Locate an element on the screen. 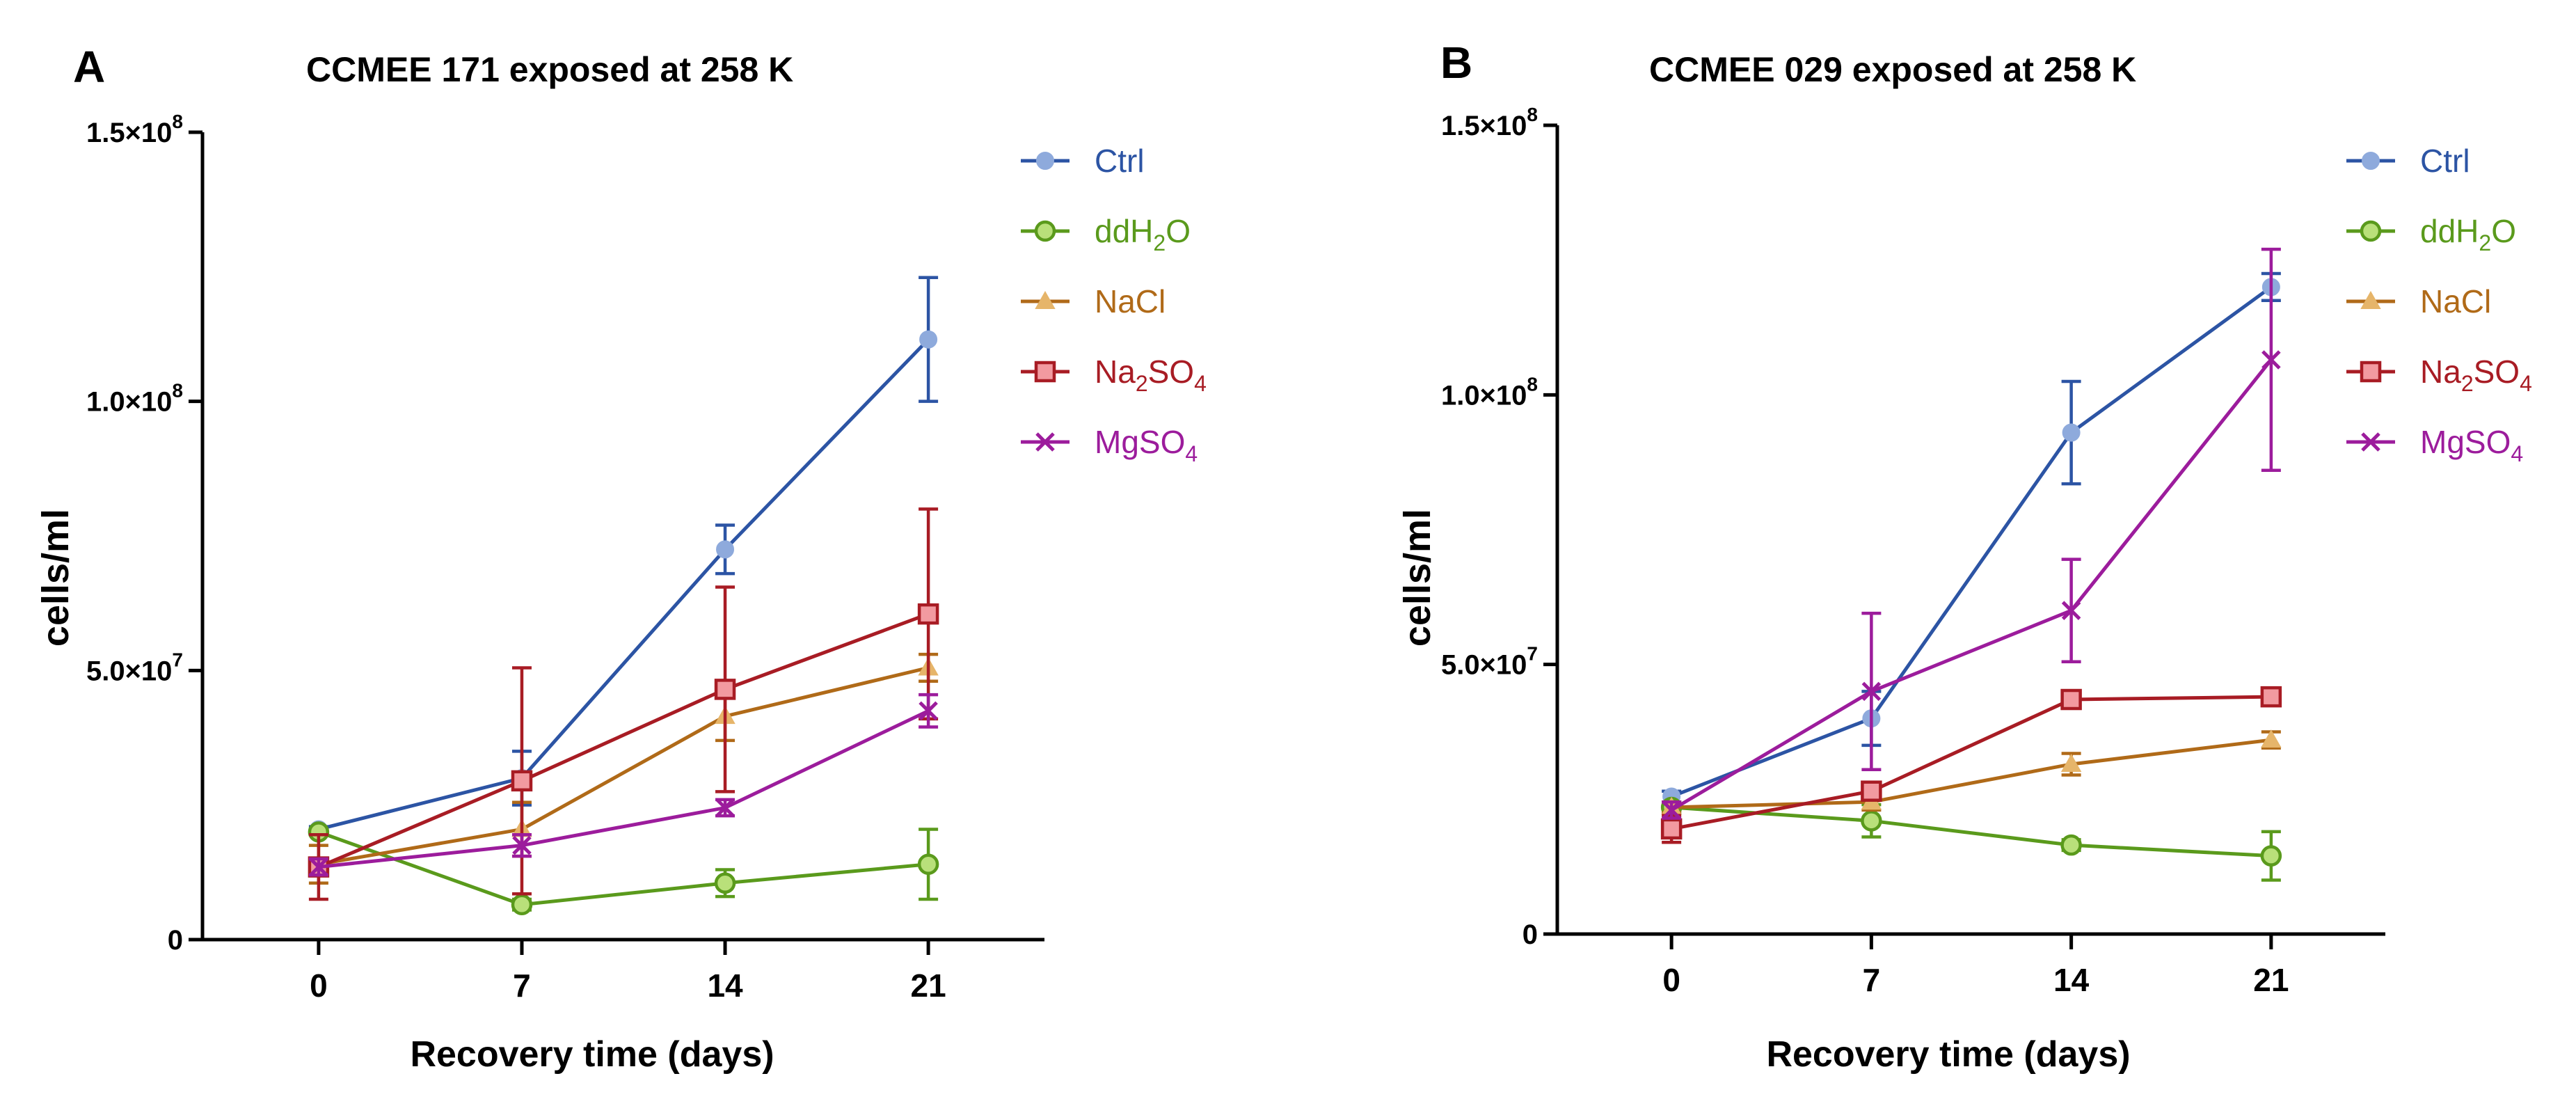 The height and width of the screenshot is (1099, 2576). panel-letter: A is located at coordinates (89, 67).